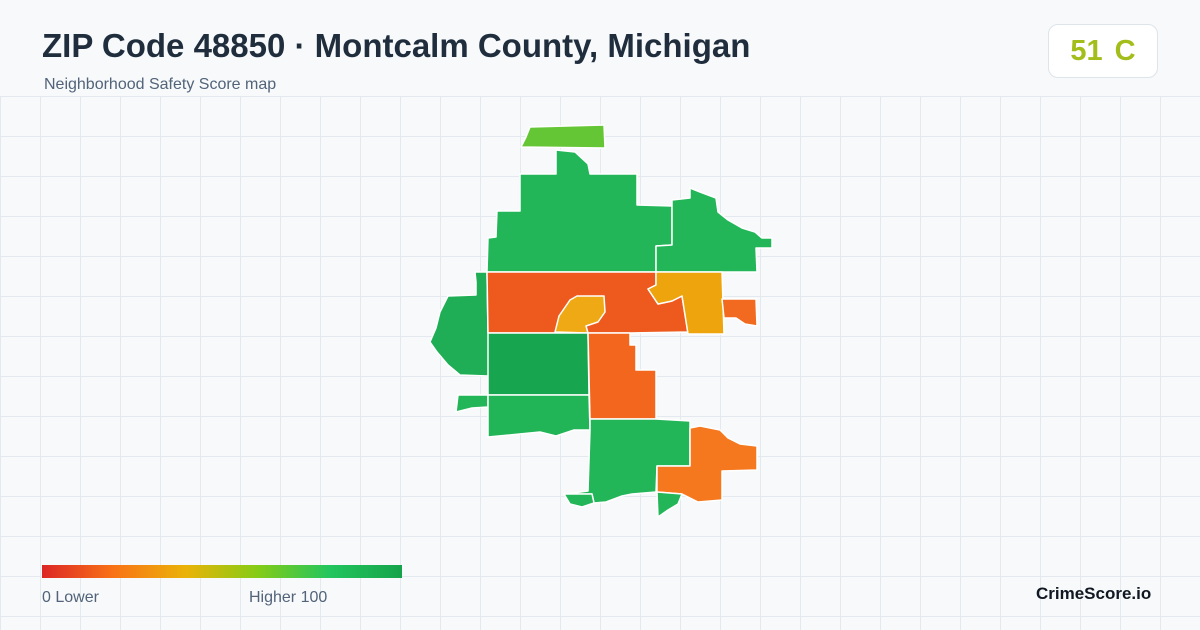 The width and height of the screenshot is (1200, 630). I want to click on score-grade: C, so click(1125, 50).